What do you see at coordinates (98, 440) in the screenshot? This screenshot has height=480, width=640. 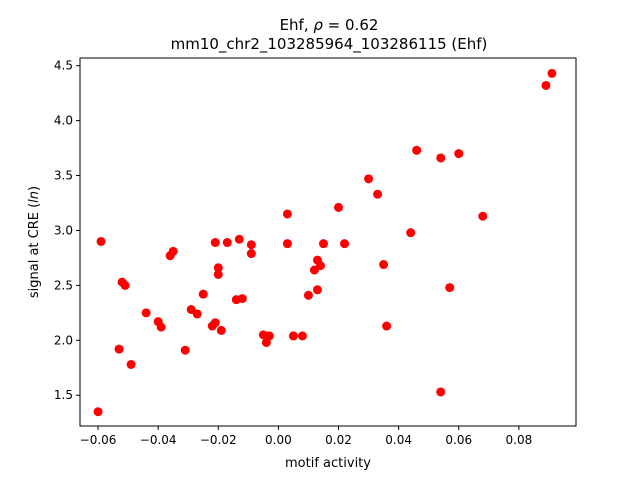 I see `x-tick-label: −0.06` at bounding box center [98, 440].